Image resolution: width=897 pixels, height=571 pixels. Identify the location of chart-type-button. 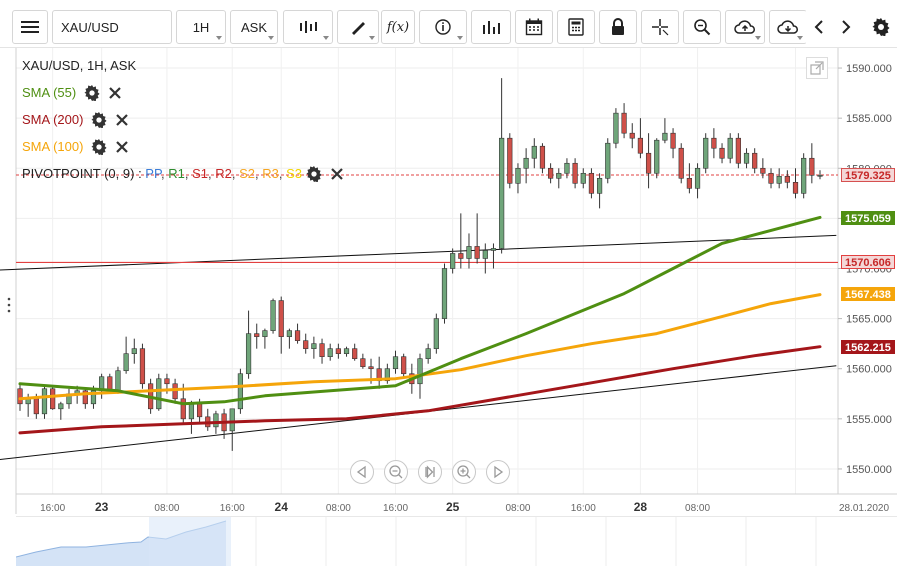
(308, 27).